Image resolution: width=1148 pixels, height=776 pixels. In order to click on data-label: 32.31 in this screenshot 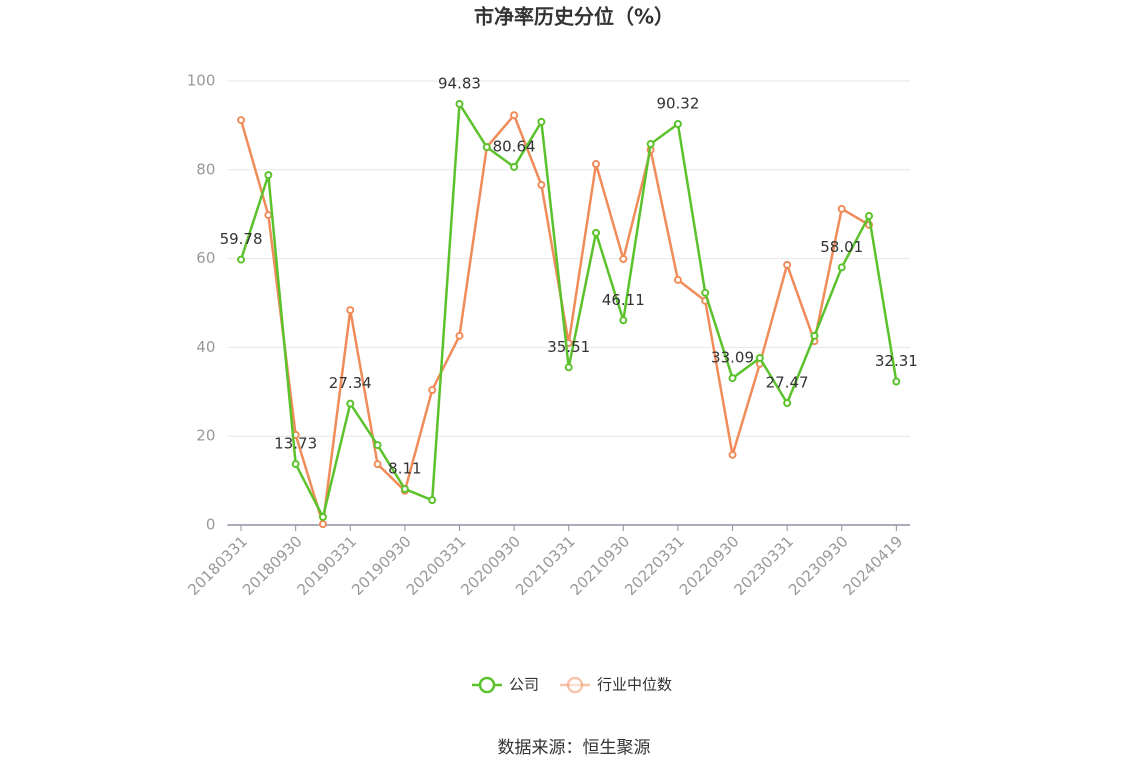, I will do `click(896, 361)`.